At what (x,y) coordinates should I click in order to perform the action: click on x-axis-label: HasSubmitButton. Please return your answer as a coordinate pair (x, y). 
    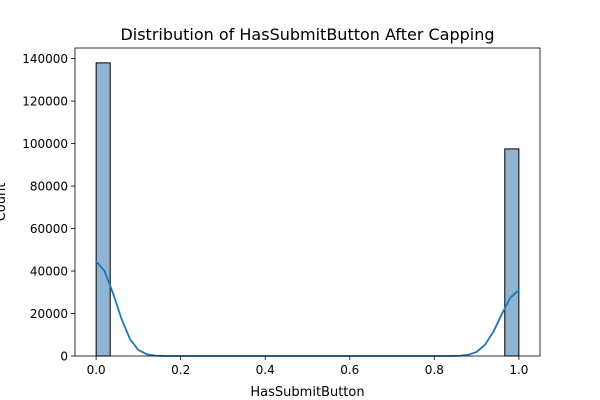
    Looking at the image, I should click on (307, 392).